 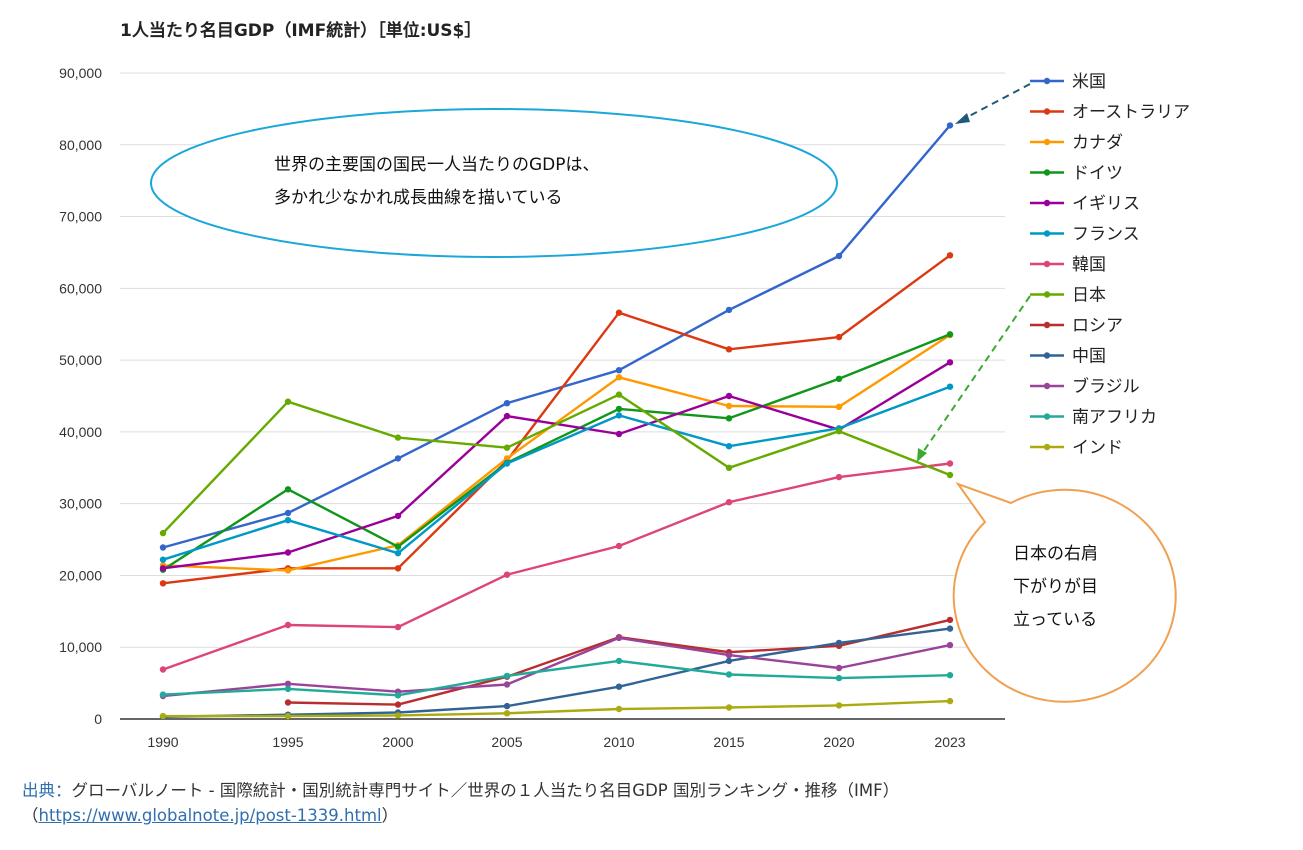 What do you see at coordinates (397, 742) in the screenshot?
I see `x-tick-label: 2000` at bounding box center [397, 742].